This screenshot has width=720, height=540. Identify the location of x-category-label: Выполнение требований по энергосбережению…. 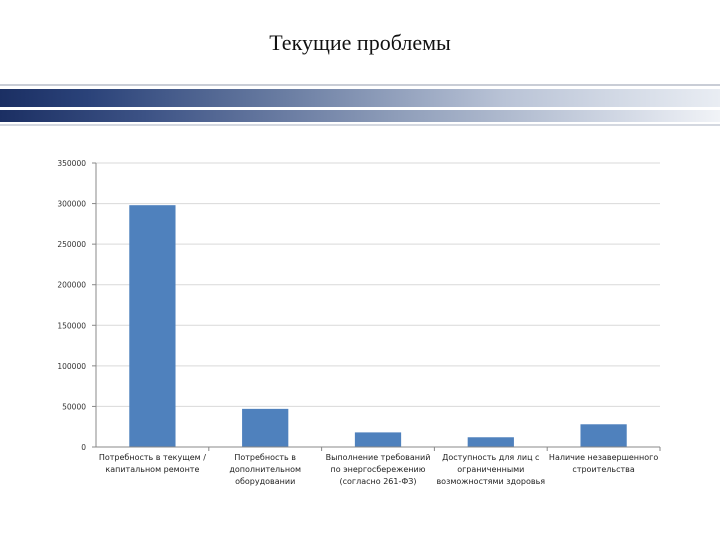
(378, 469).